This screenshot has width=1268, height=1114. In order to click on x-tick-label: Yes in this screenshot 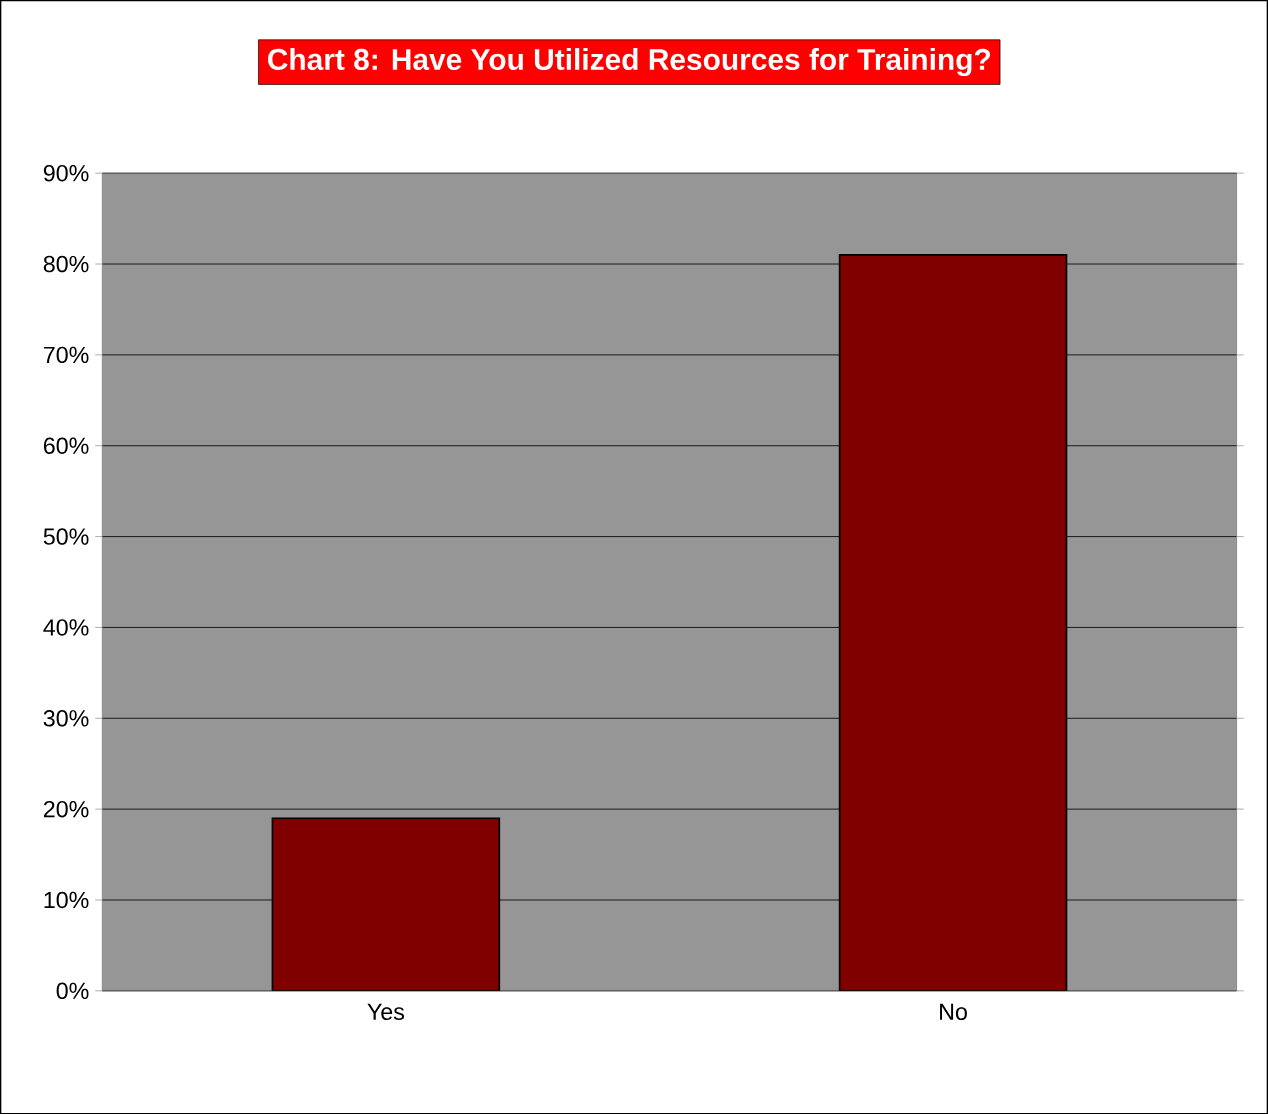, I will do `click(386, 1011)`.